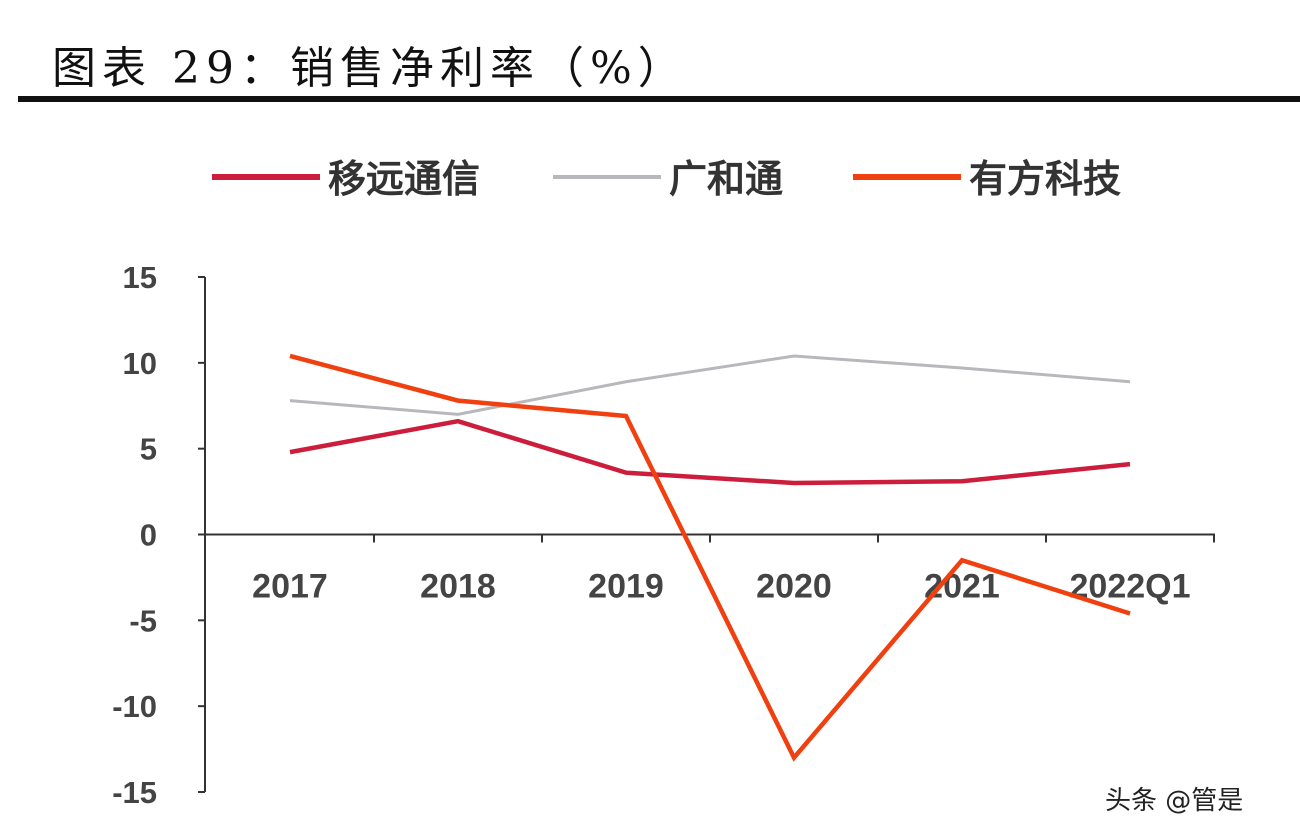 This screenshot has height=834, width=1300. Describe the element at coordinates (290, 587) in the screenshot. I see `x-tick-label: 2017` at that location.